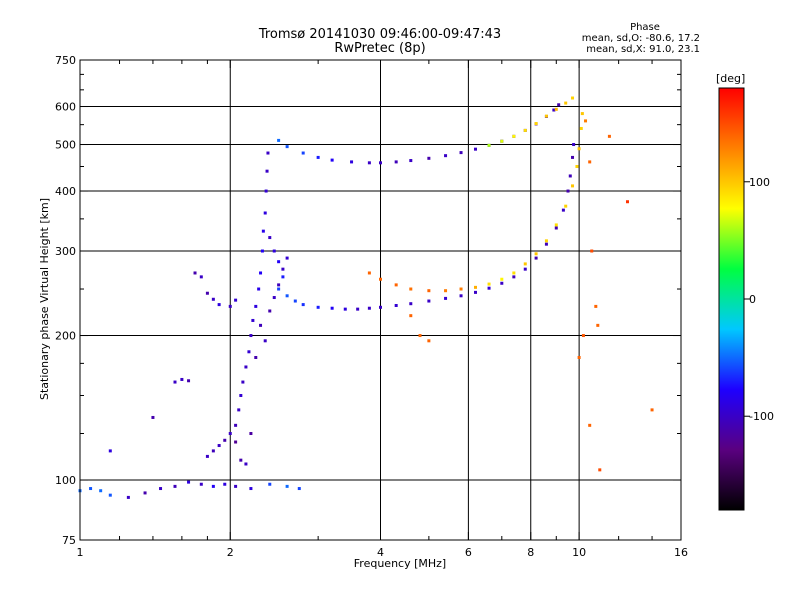  Describe the element at coordinates (730, 78) in the screenshot. I see `colorbar-label: [deg]` at that location.